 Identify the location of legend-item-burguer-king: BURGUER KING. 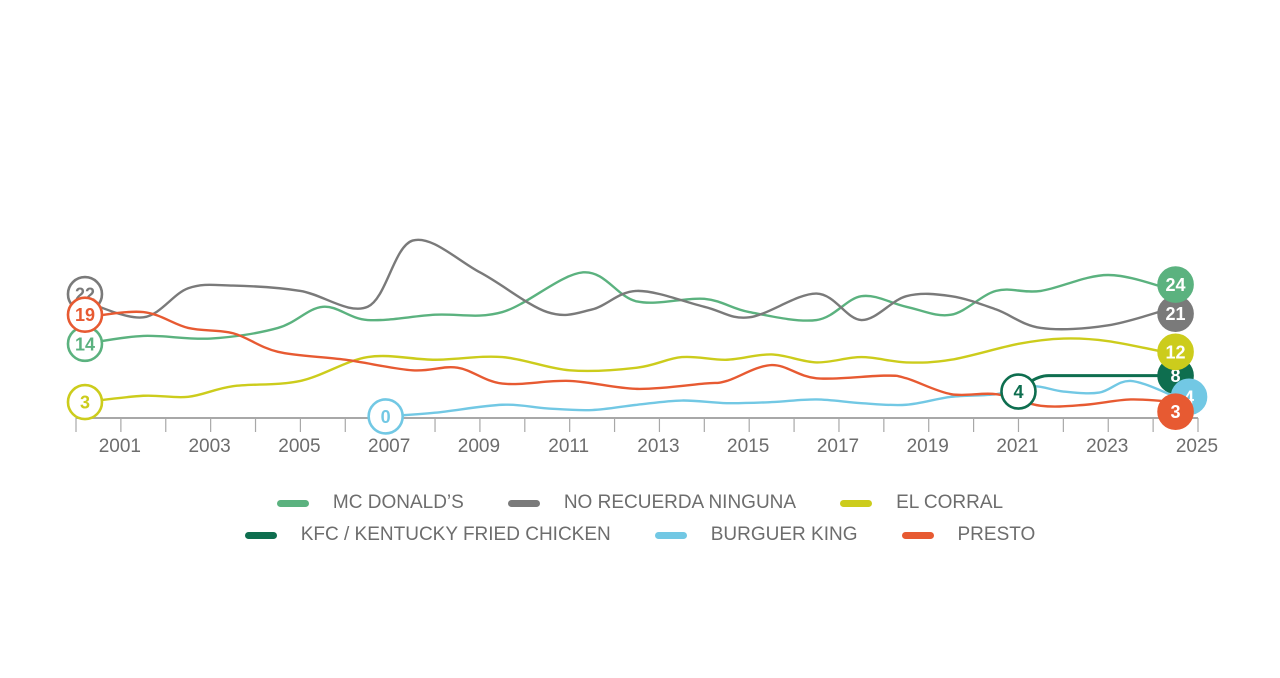
(756, 535).